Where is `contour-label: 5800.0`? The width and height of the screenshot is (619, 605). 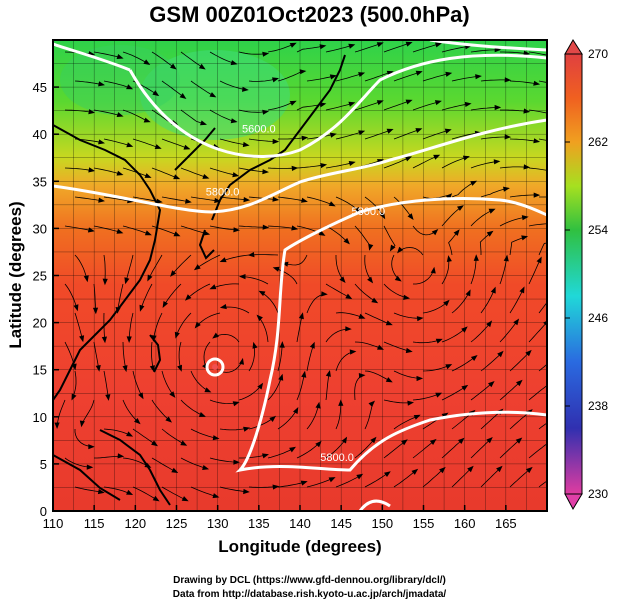
contour-label: 5800.0 is located at coordinates (337, 458).